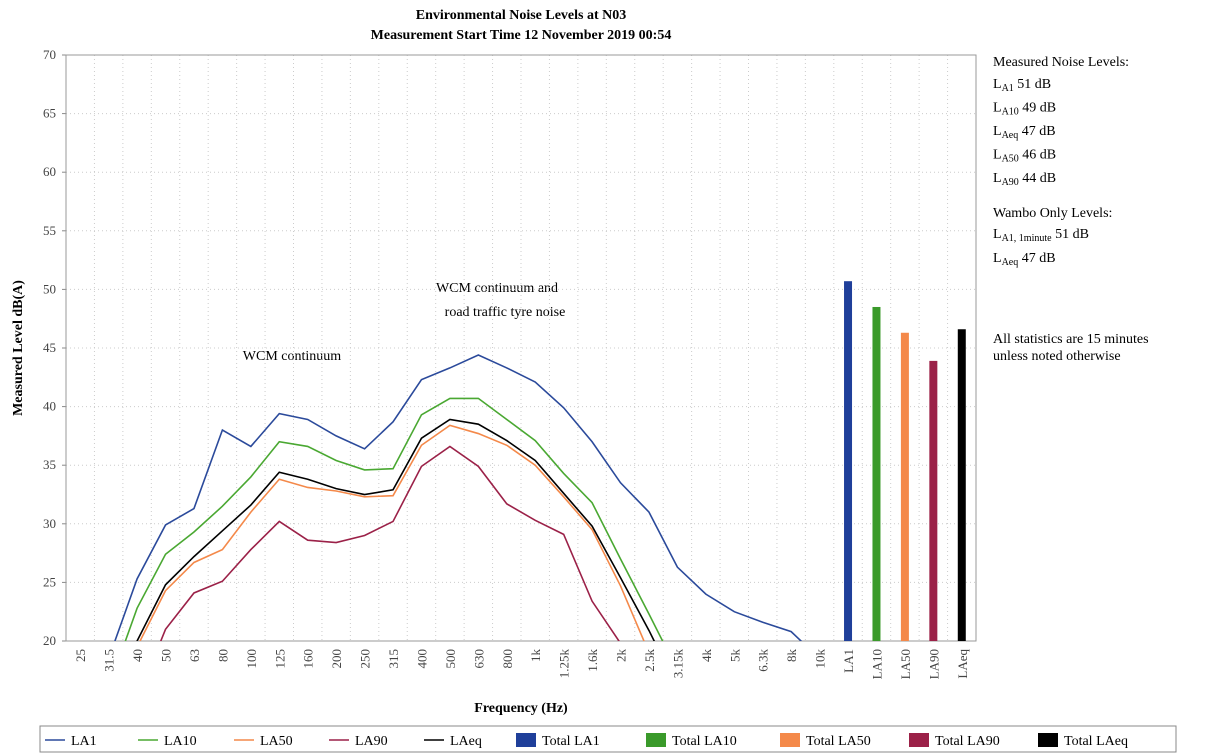 This screenshot has height=754, width=1216. Describe the element at coordinates (505, 312) in the screenshot. I see `annotation: road traffic tyre noise` at that location.